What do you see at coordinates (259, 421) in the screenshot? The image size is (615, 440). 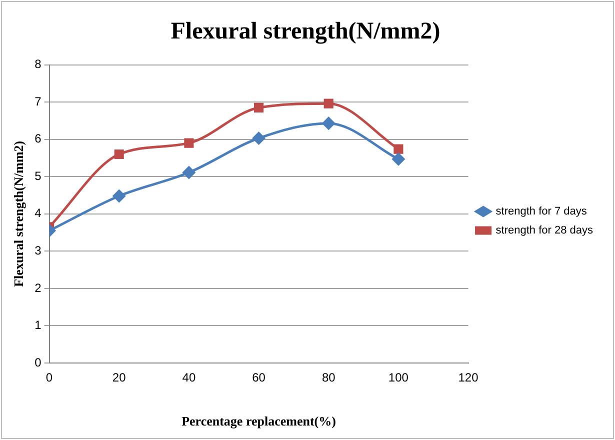 I see `x-axis-title: Percentage replacement(%)` at bounding box center [259, 421].